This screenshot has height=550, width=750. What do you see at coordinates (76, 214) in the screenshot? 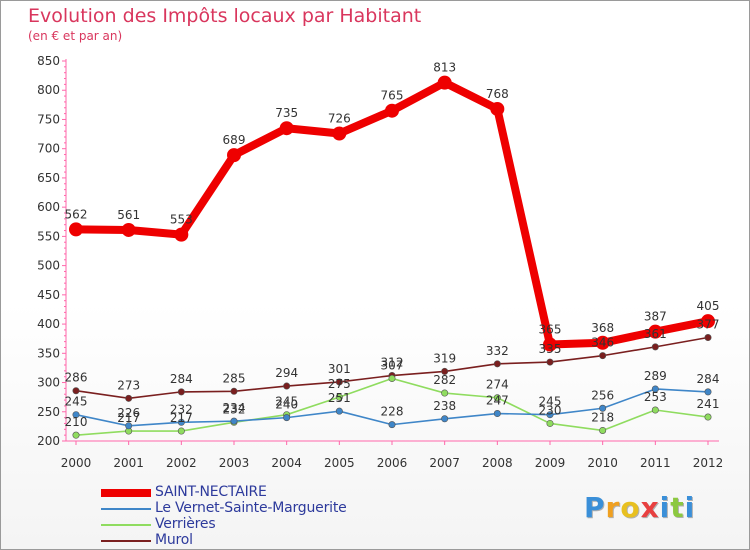
I see `data-label: 562` at bounding box center [76, 214].